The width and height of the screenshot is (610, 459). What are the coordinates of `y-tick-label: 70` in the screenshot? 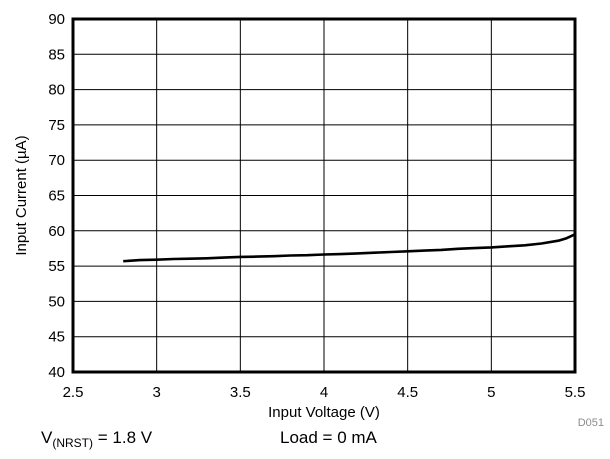 It's located at (56, 160).